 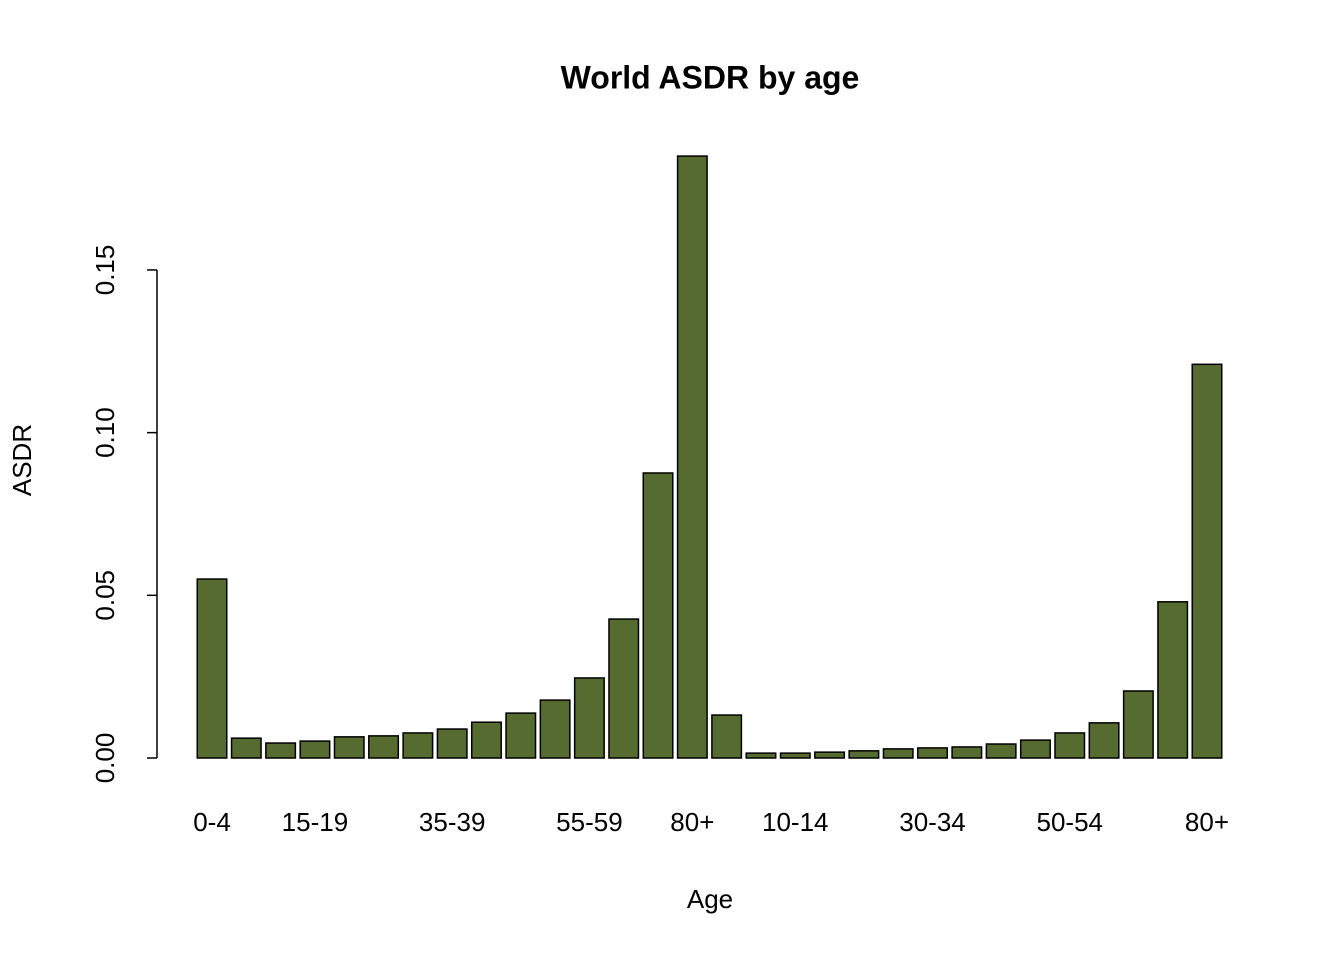 What do you see at coordinates (212, 822) in the screenshot?
I see `x-tick-label: 0-4` at bounding box center [212, 822].